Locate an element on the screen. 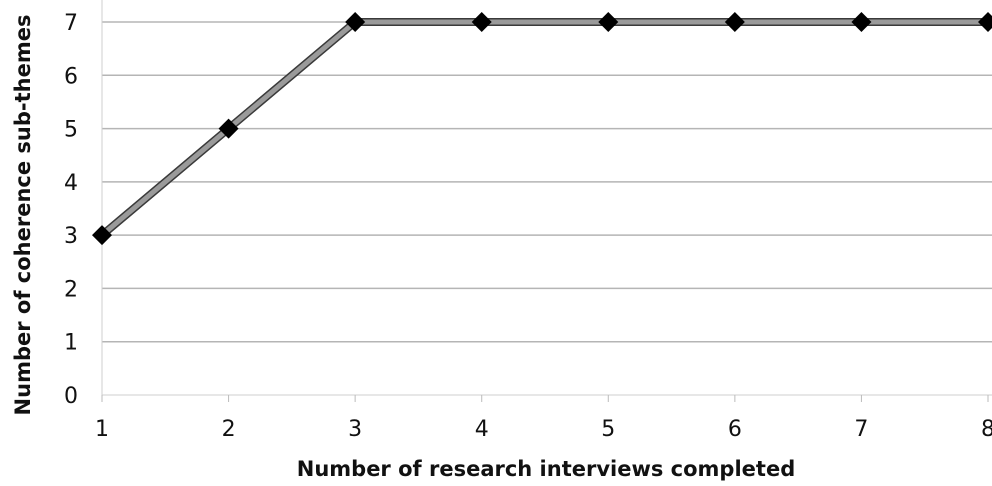 Image resolution: width=992 pixels, height=486 pixels. x-tick-label: 4 is located at coordinates (482, 429).